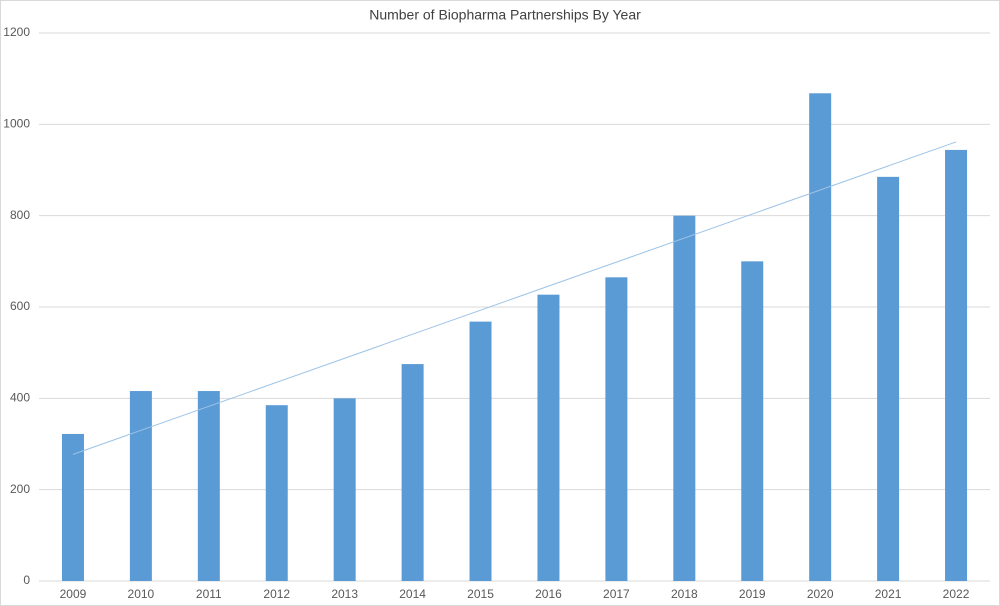 Image resolution: width=1000 pixels, height=606 pixels. What do you see at coordinates (20, 398) in the screenshot?
I see `y-tick-label: 400` at bounding box center [20, 398].